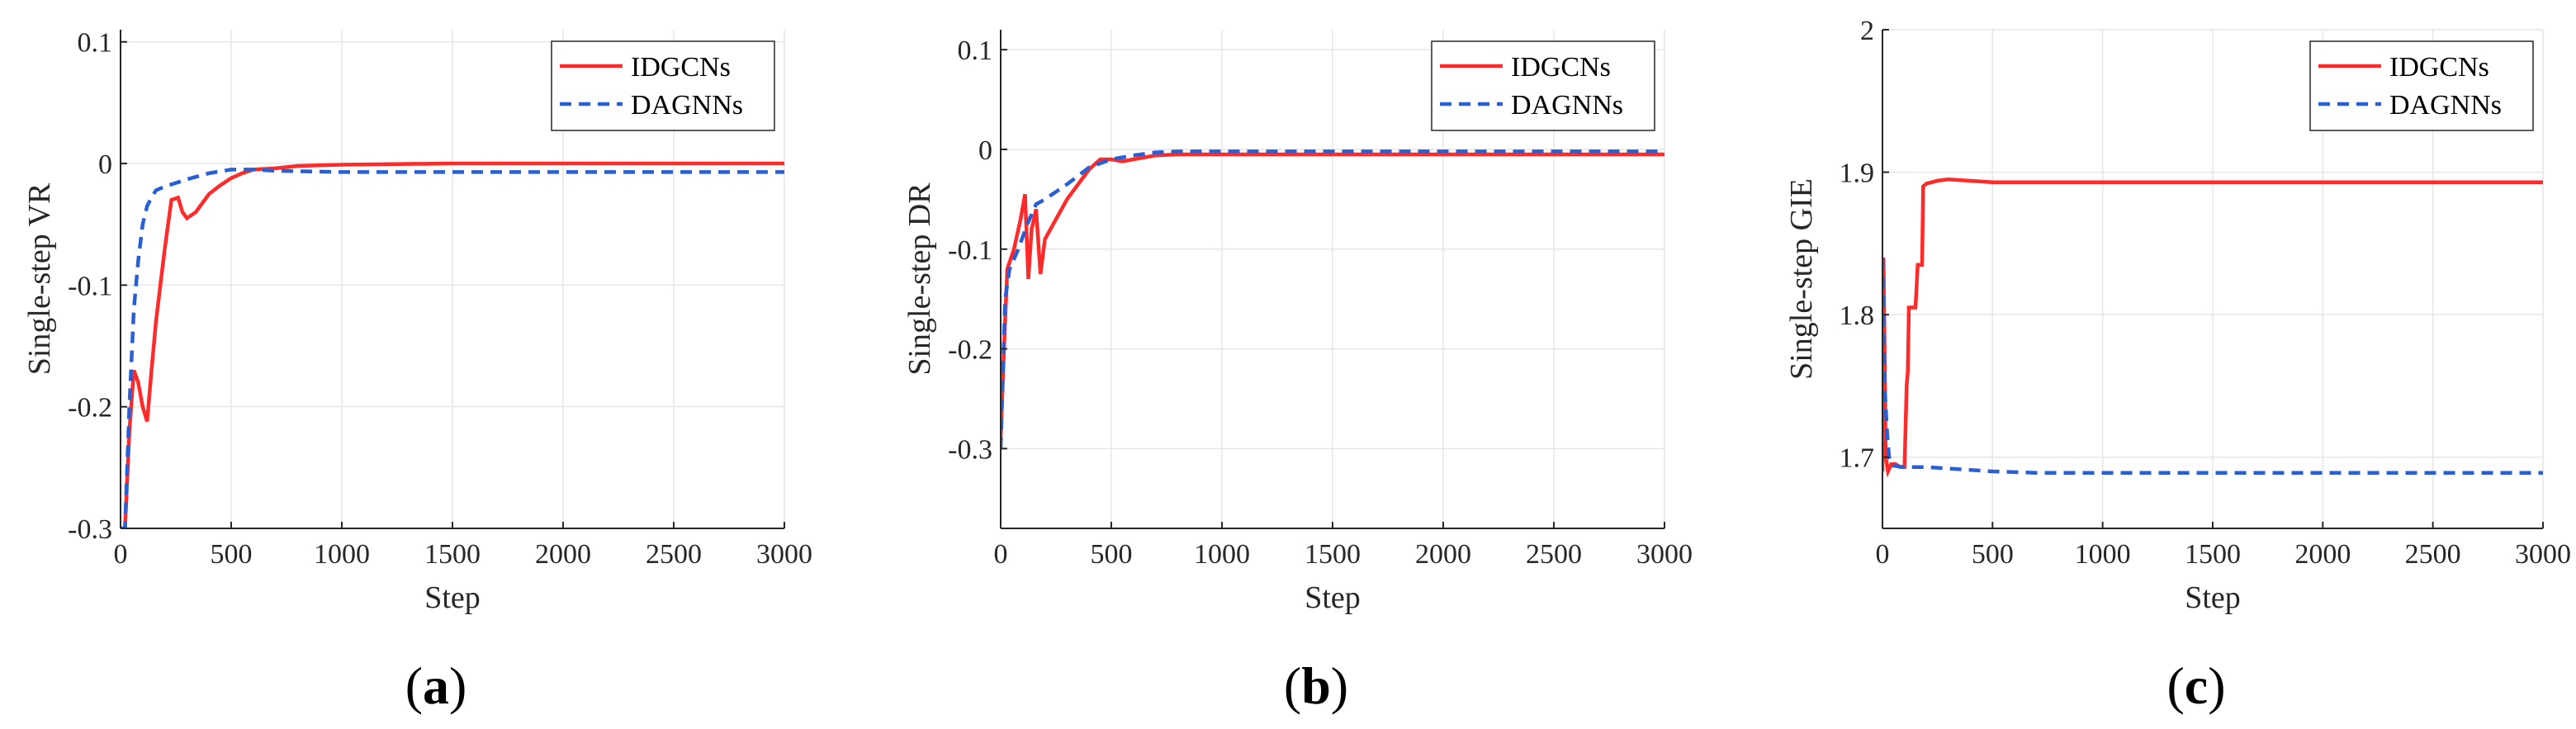  I want to click on y-axis-label: Single-step DR, so click(919, 279).